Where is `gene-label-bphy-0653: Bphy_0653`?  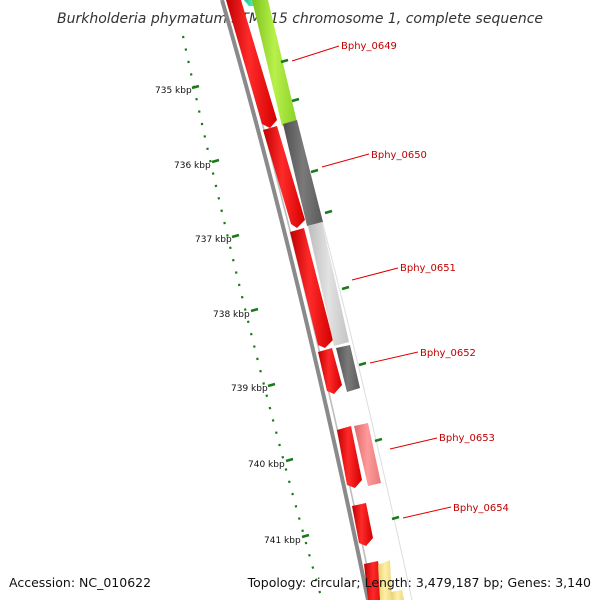 gene-label-bphy-0653: Bphy_0653 is located at coordinates (467, 438).